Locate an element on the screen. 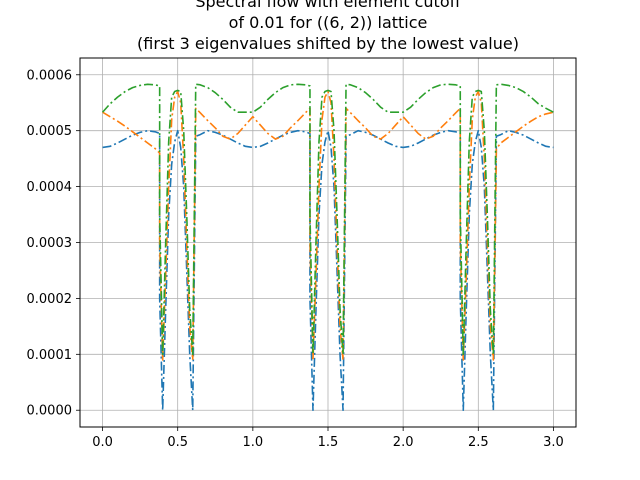  y-tick-label: 0.0002 is located at coordinates (50, 299).